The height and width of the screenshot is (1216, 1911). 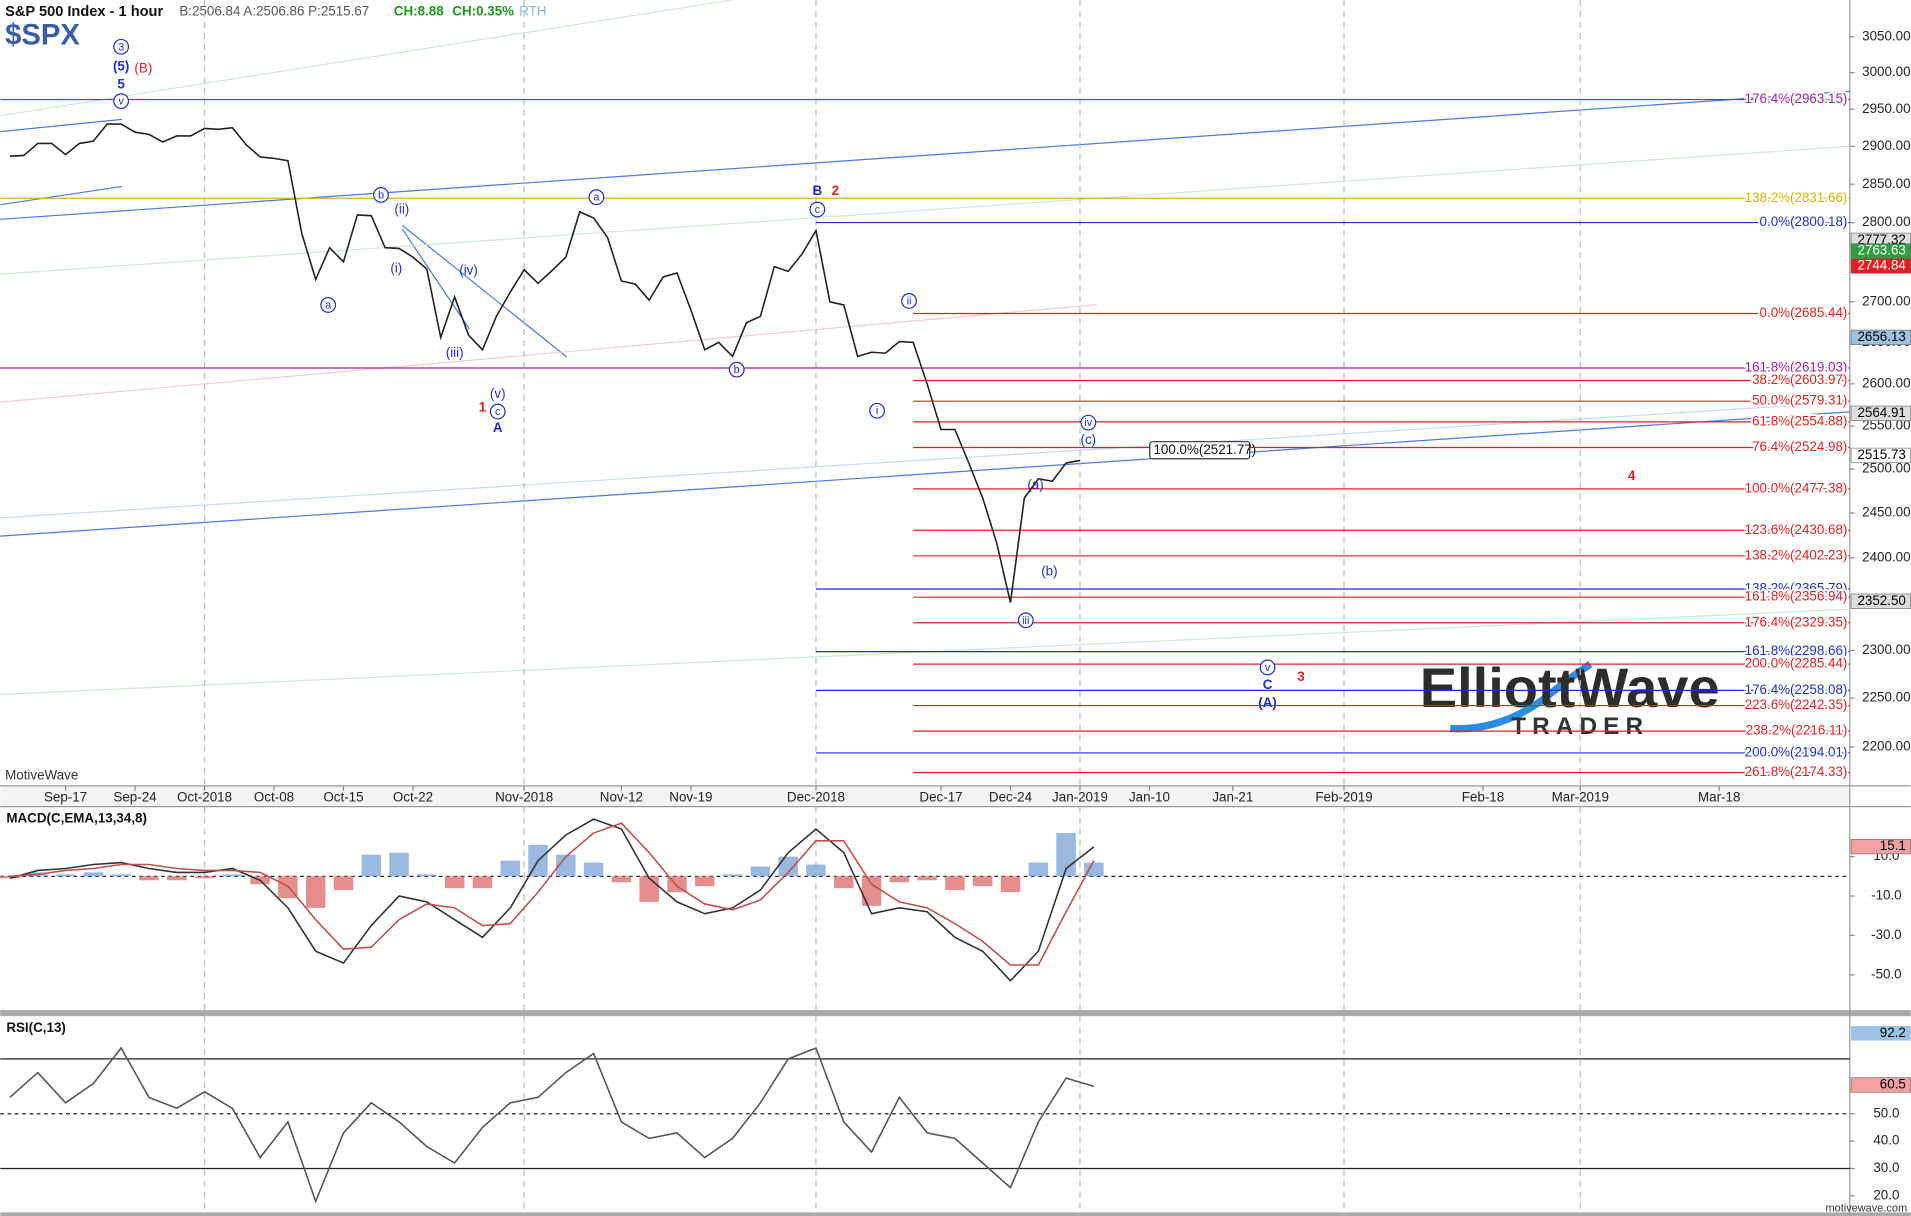 I want to click on y-tick-label: 2400.00, so click(x=1886, y=556).